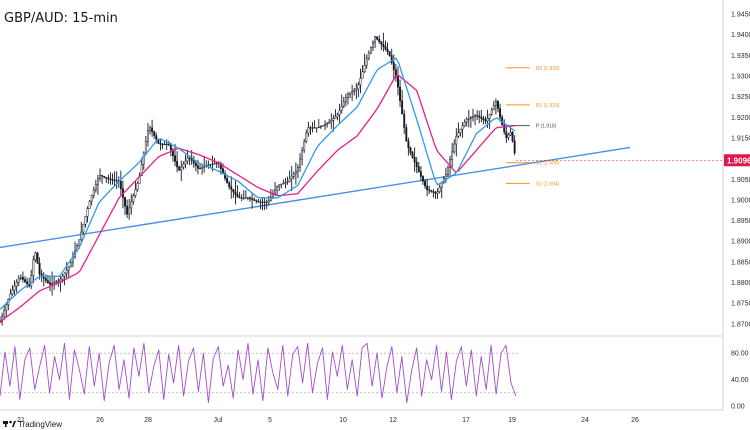 The width and height of the screenshot is (750, 430). I want to click on time-tick-label: 10, so click(343, 420).